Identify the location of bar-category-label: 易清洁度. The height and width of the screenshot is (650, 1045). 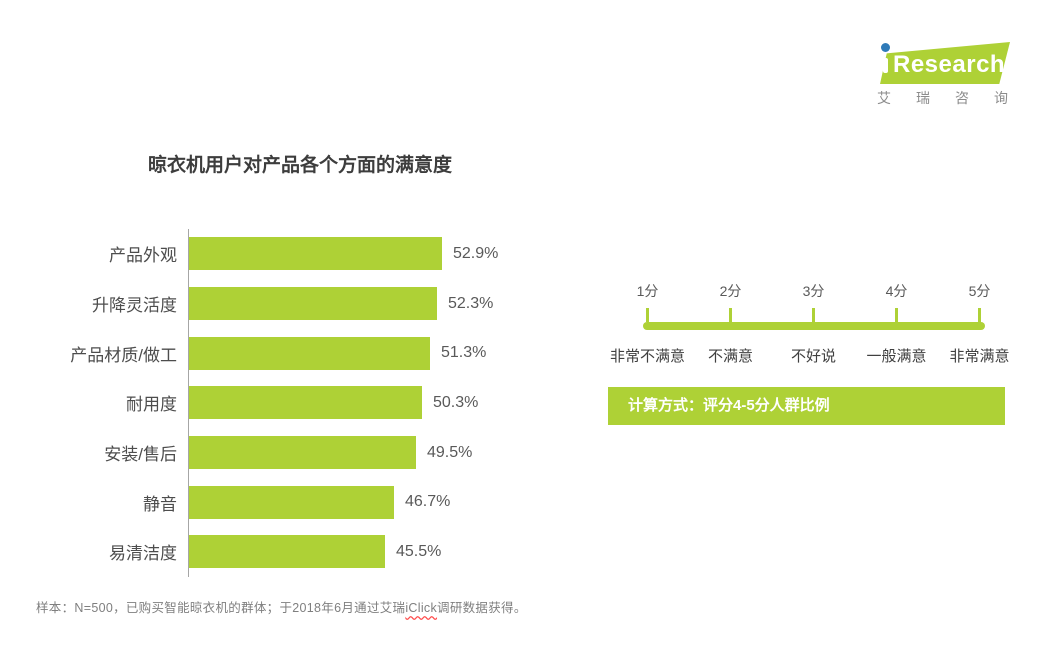
(143, 554).